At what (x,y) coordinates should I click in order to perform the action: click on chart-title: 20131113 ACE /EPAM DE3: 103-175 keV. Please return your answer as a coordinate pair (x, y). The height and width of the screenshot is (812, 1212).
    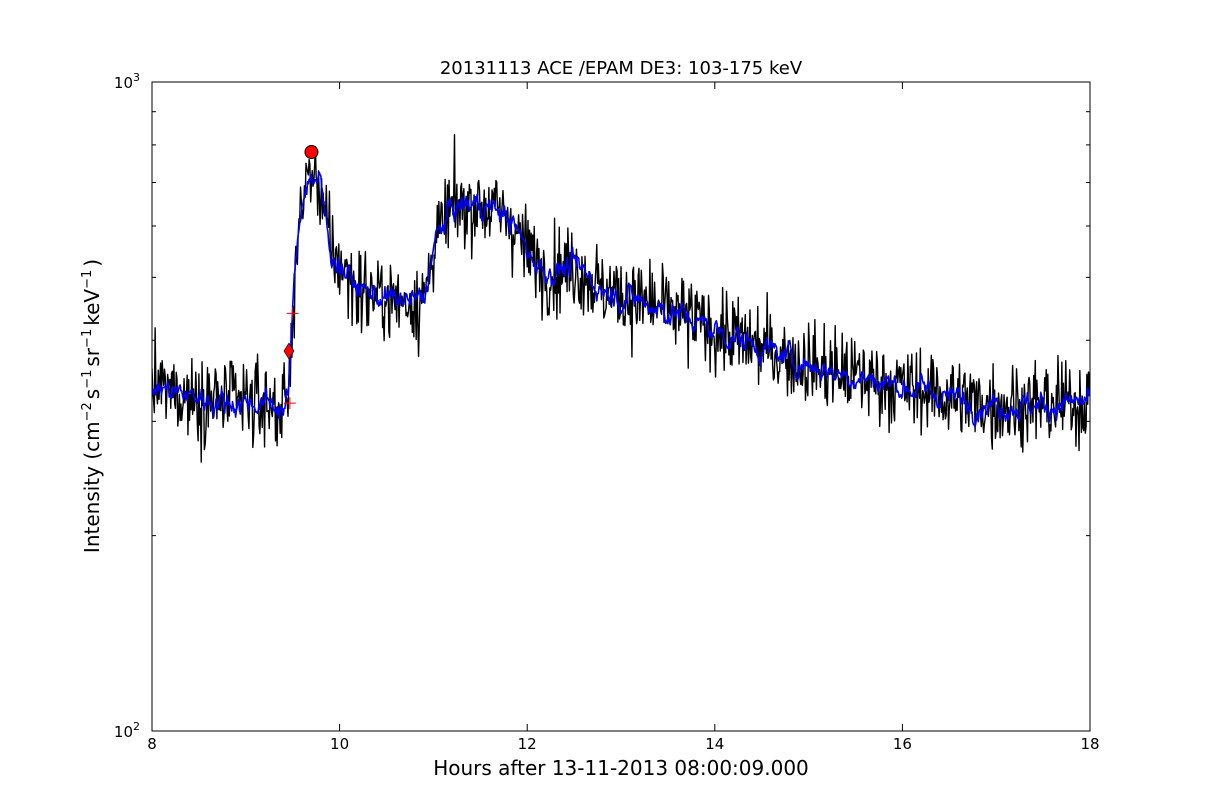
    Looking at the image, I should click on (621, 68).